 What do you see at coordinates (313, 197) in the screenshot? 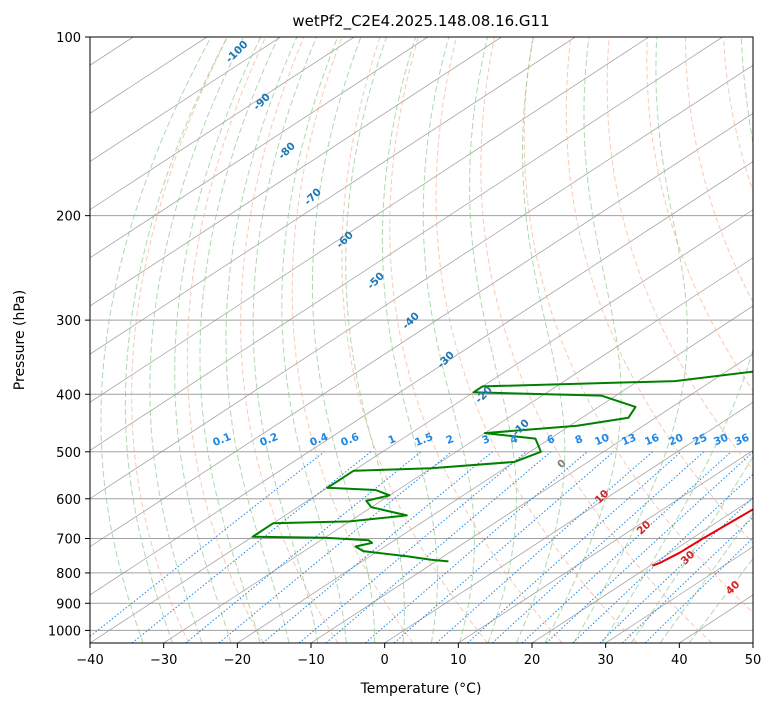
I see `dry-adiabat-label: -70` at bounding box center [313, 197].